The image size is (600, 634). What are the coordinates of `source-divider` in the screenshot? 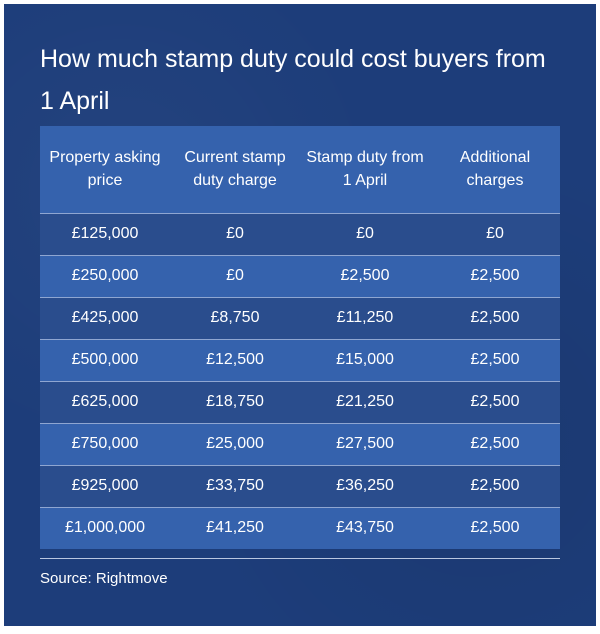 It's located at (300, 558).